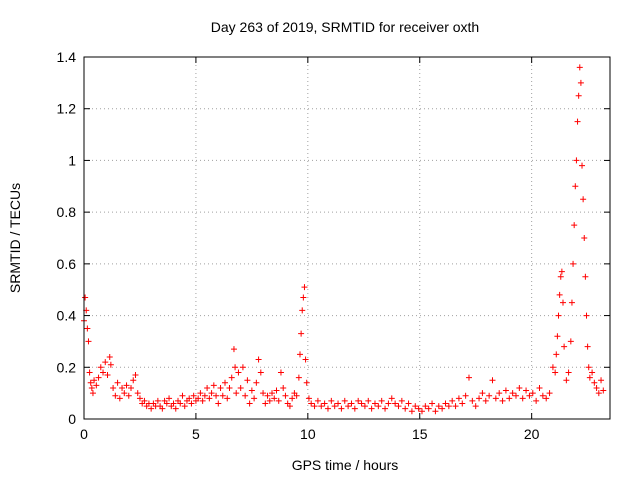  I want to click on y-tick-labels: 0 0.2 0.4 0.6 0.8 1 1.2 1.4, so click(67, 238).